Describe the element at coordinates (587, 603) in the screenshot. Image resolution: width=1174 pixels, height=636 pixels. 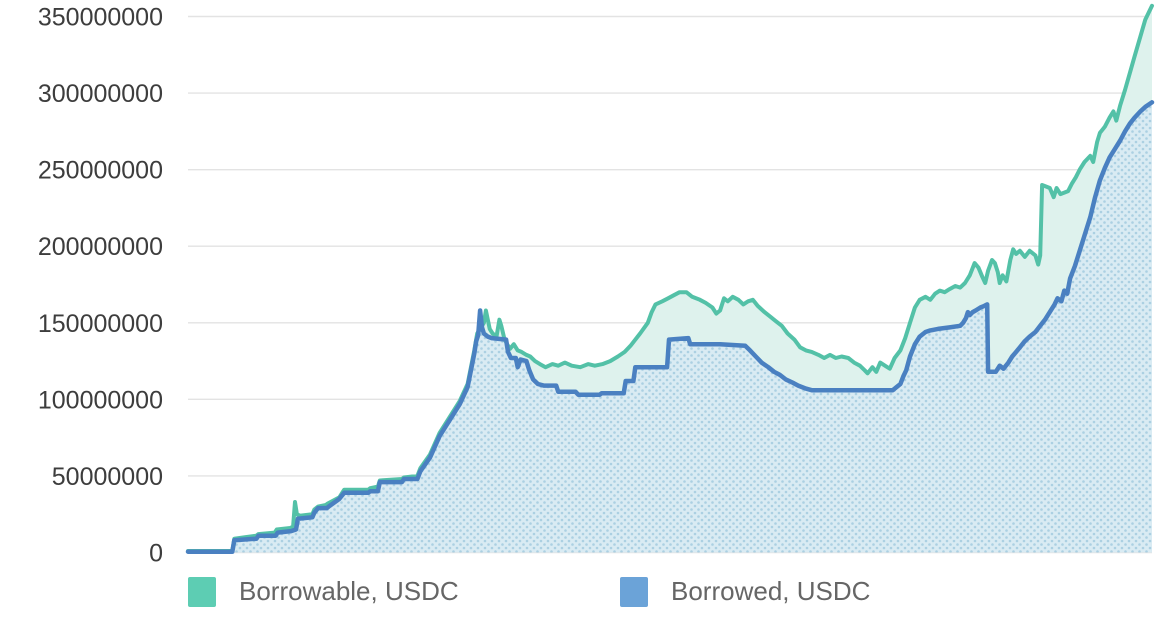
I see `chart-legend: Borrowable, USDC Borrowed, USDC` at that location.